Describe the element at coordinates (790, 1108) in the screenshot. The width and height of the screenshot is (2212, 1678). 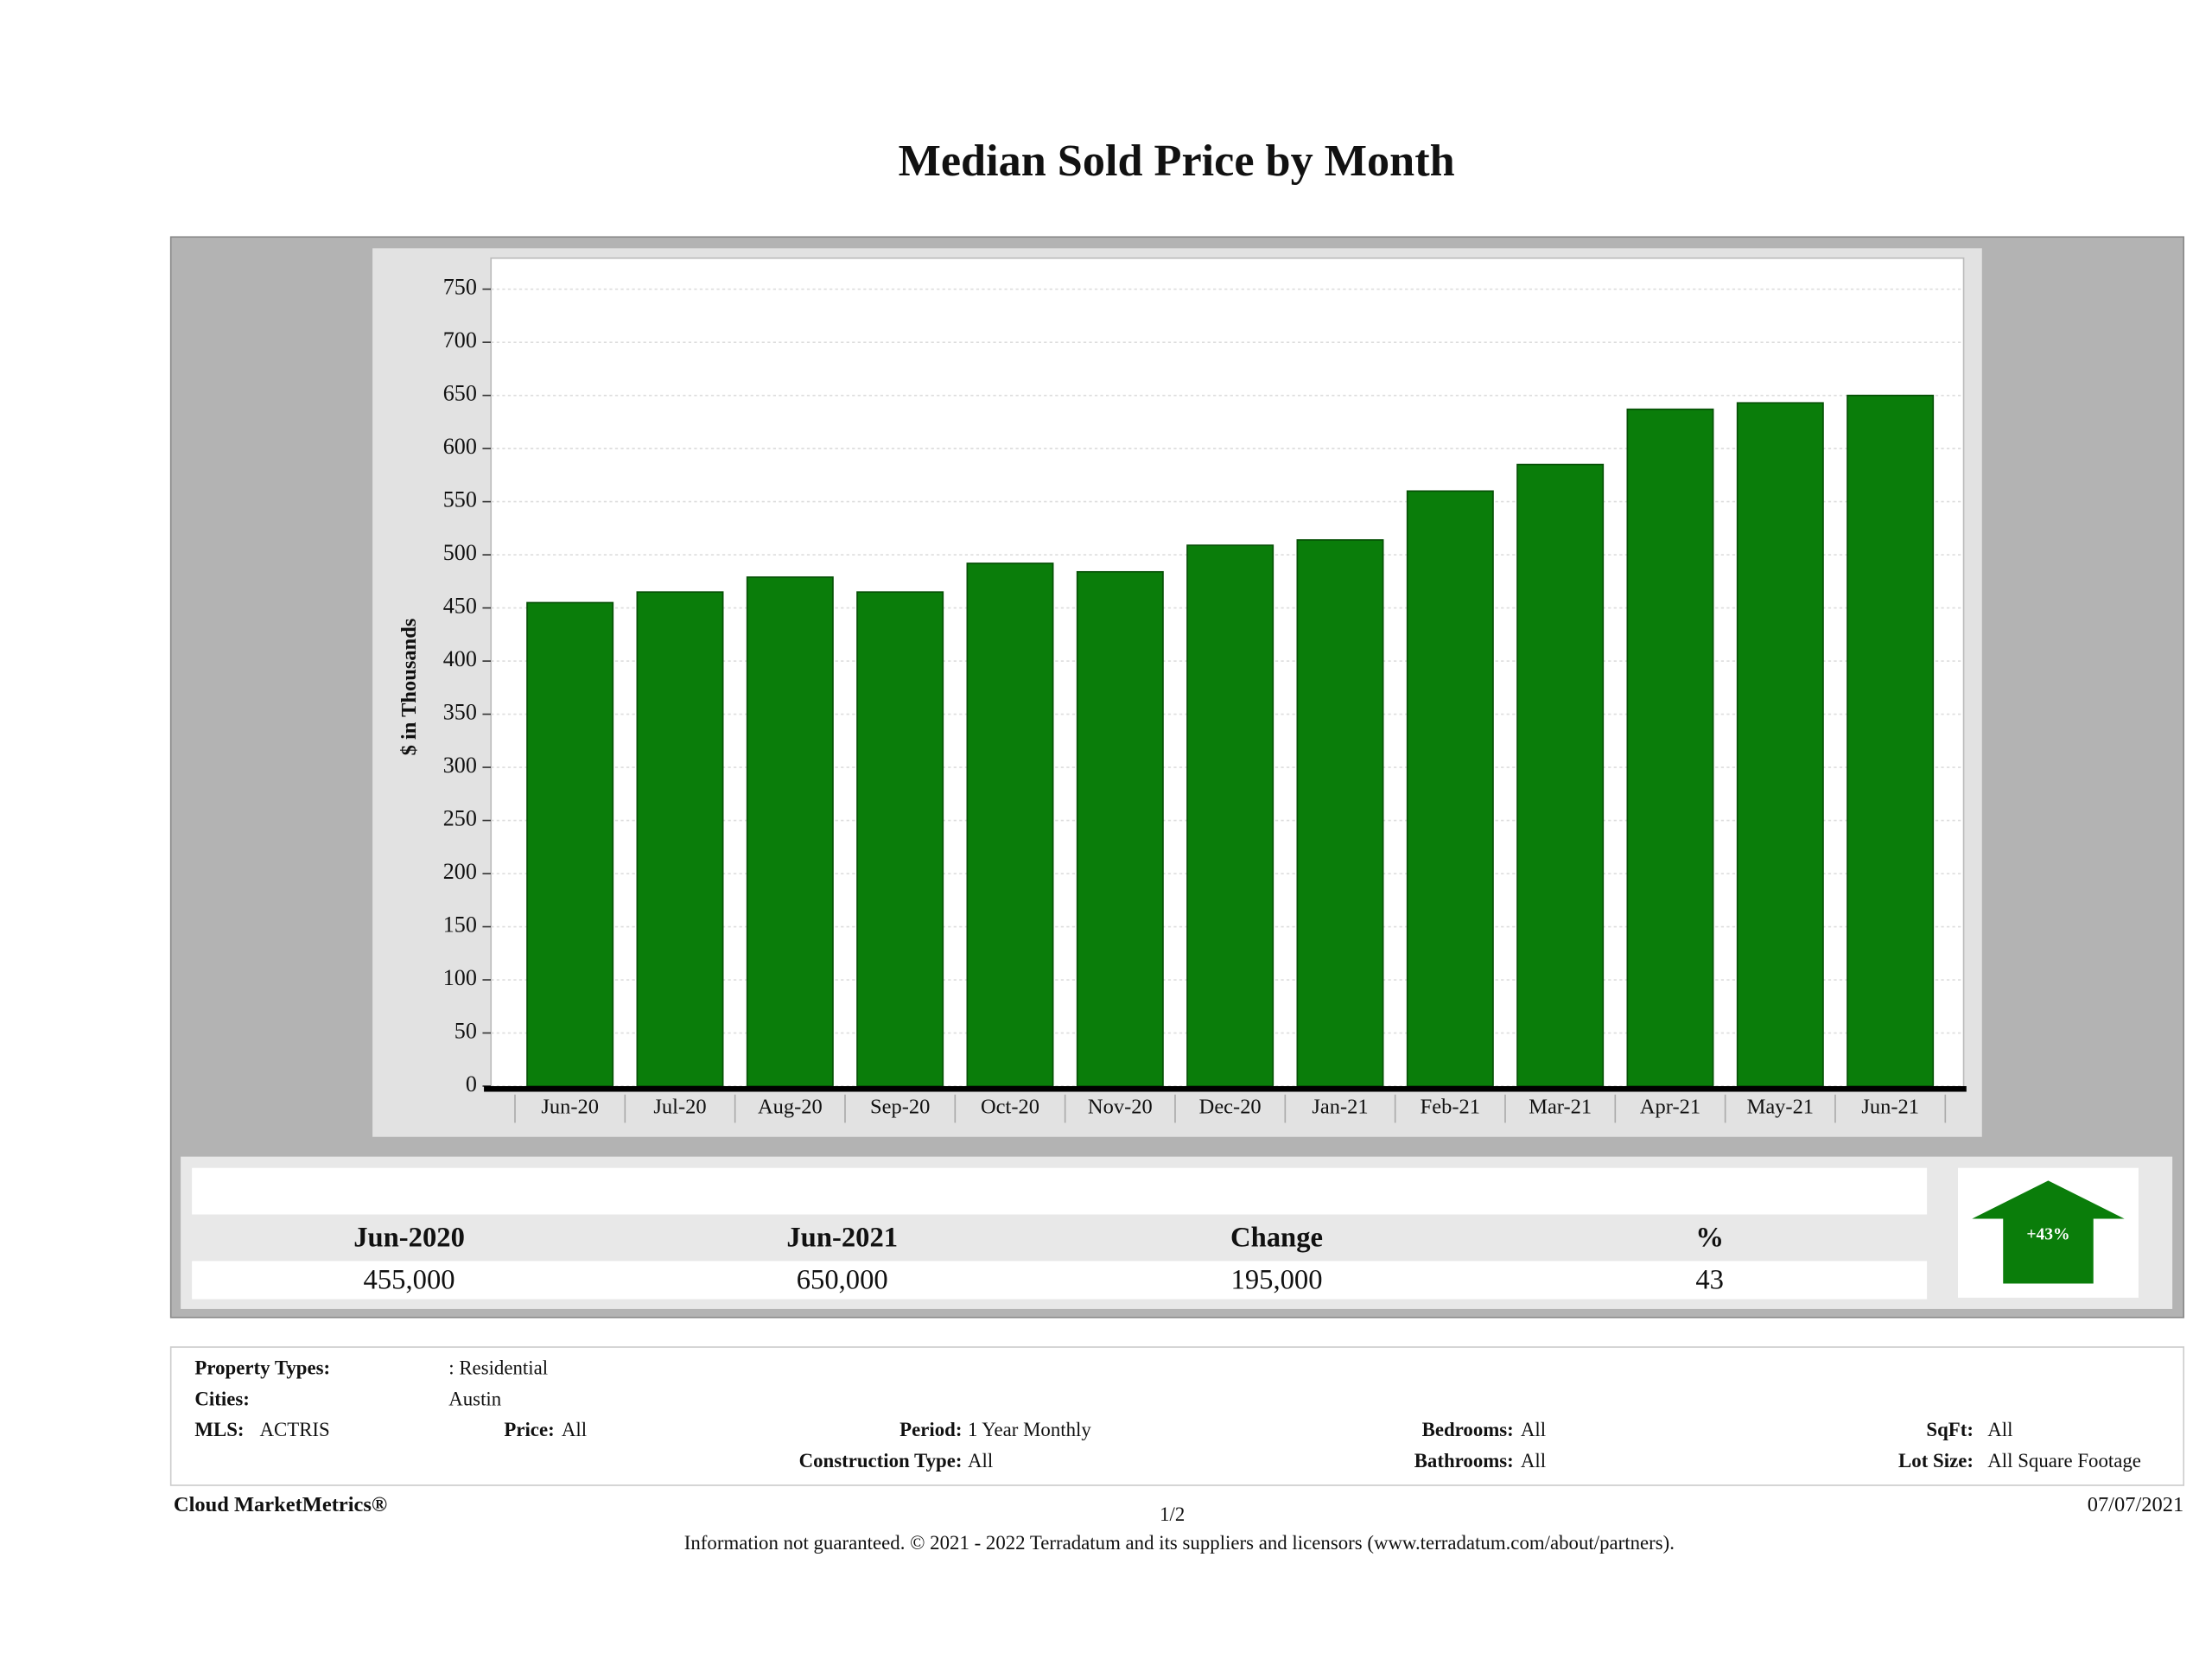
I see `x-tick-label: Aug-20` at that location.